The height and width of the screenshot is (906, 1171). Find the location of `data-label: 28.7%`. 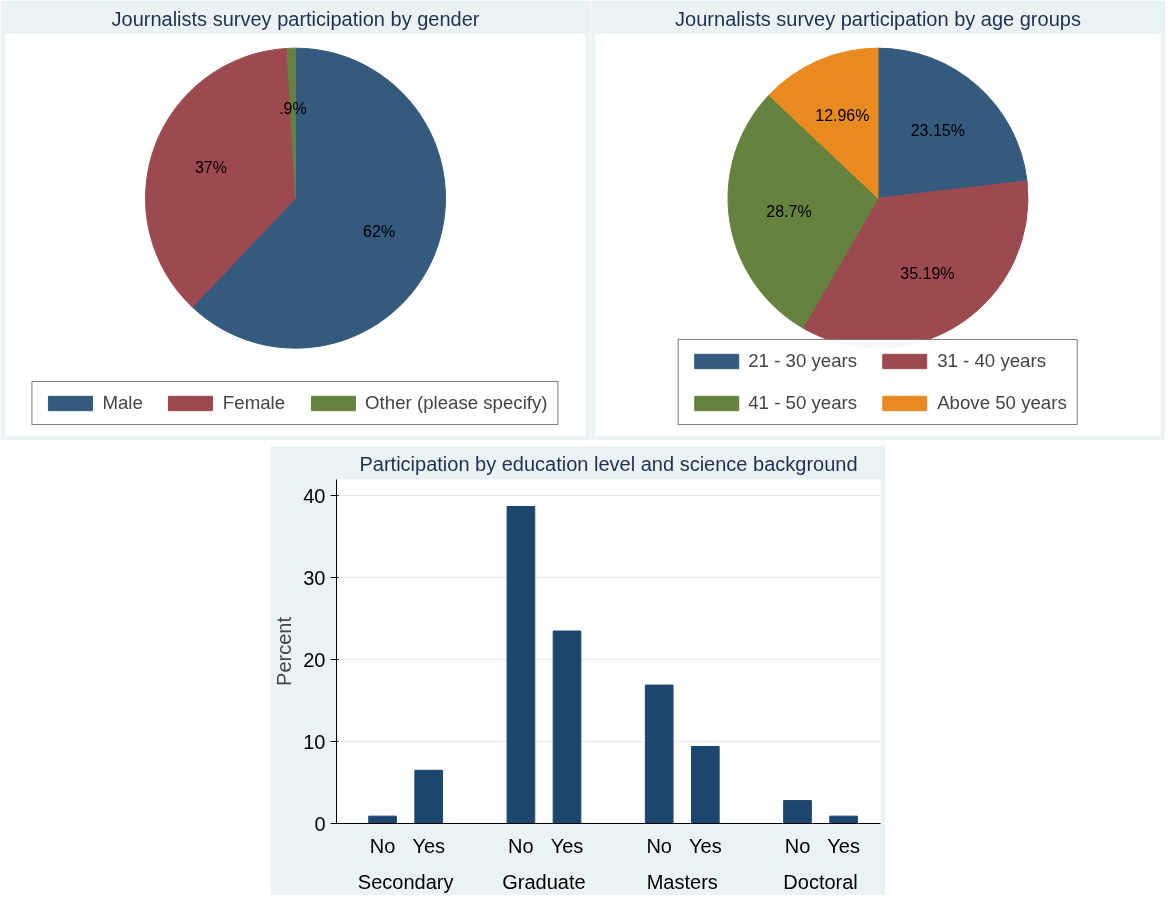

data-label: 28.7% is located at coordinates (789, 211).